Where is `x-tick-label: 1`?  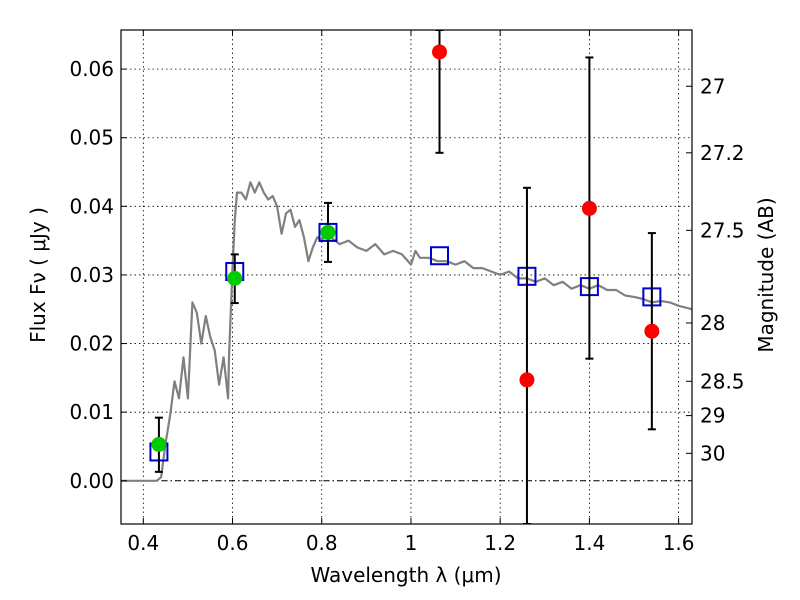
x-tick-label: 1 is located at coordinates (411, 543).